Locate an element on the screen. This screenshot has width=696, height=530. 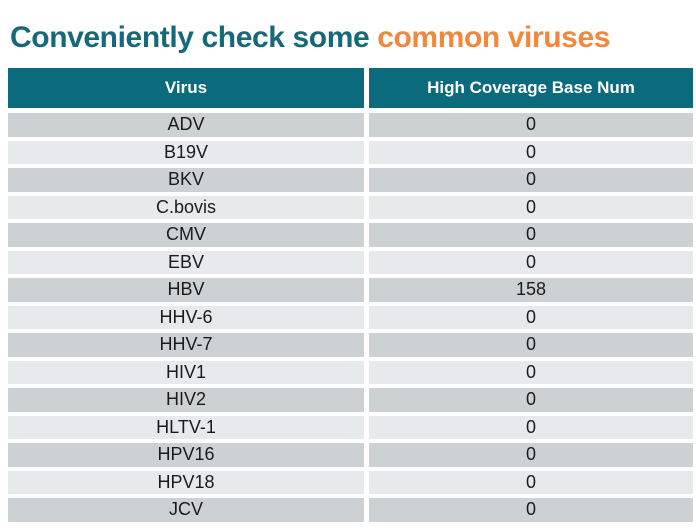
virus-name-cell: HLTV-1 is located at coordinates (188, 429).